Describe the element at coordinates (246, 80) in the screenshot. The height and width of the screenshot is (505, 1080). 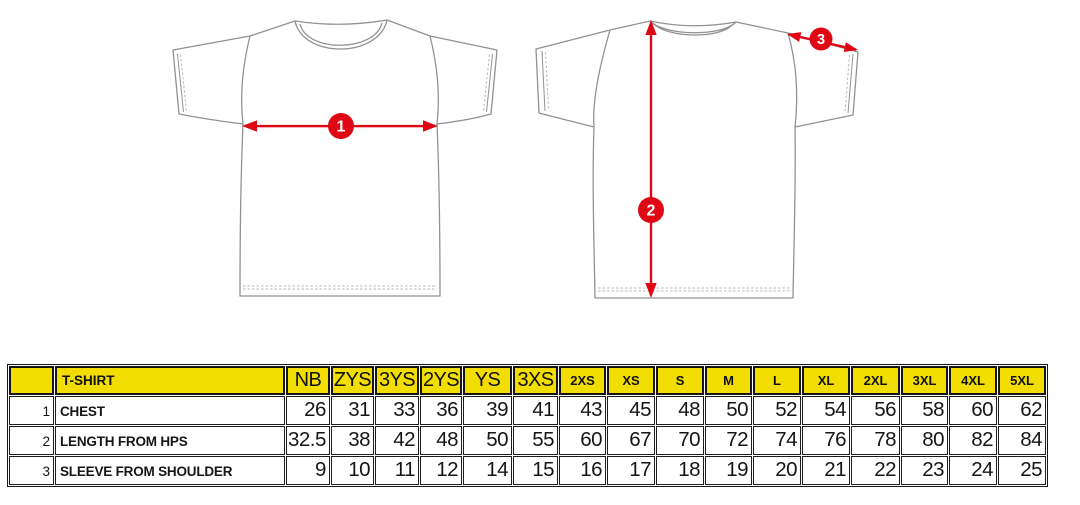
I see `front-left-armhole-seam` at that location.